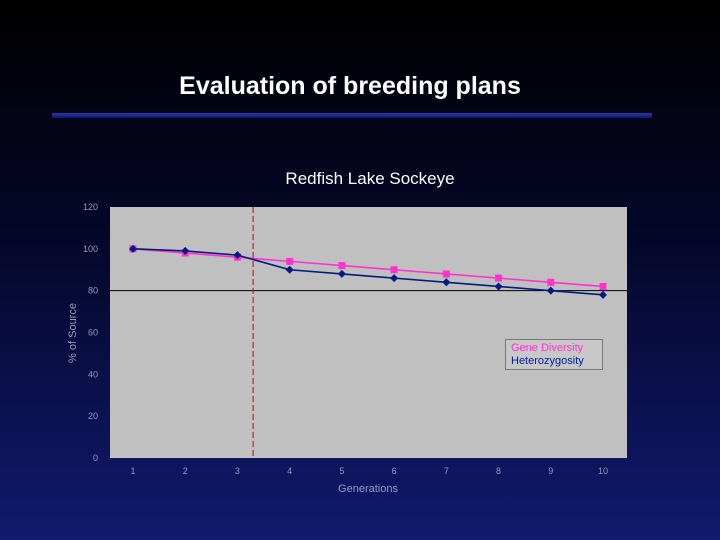 The width and height of the screenshot is (720, 540). What do you see at coordinates (93, 416) in the screenshot?
I see `y-tick-label: 20` at bounding box center [93, 416].